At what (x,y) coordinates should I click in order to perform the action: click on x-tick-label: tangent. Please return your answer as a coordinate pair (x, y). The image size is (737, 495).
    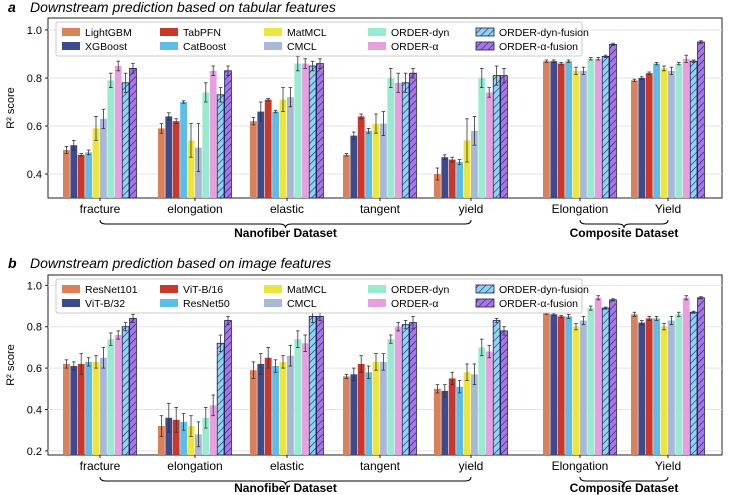
    Looking at the image, I should click on (380, 466).